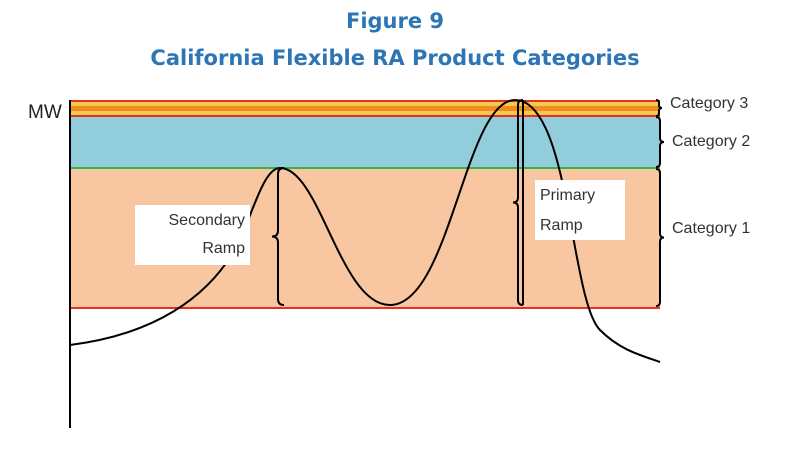 The height and width of the screenshot is (454, 790). What do you see at coordinates (207, 220) in the screenshot?
I see `ramp-label: Secondary` at bounding box center [207, 220].